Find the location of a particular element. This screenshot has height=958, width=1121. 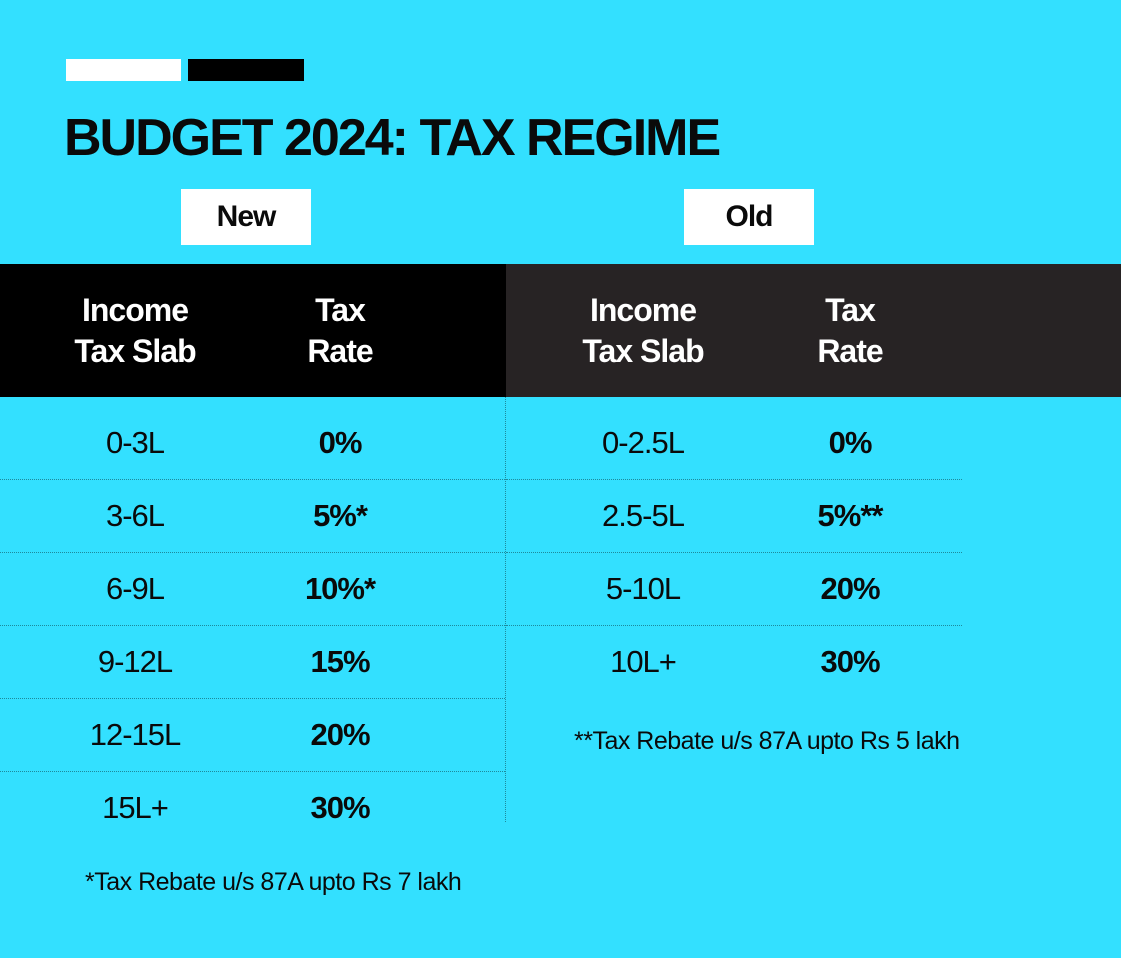

income-slab: 9-12L is located at coordinates (135, 661).